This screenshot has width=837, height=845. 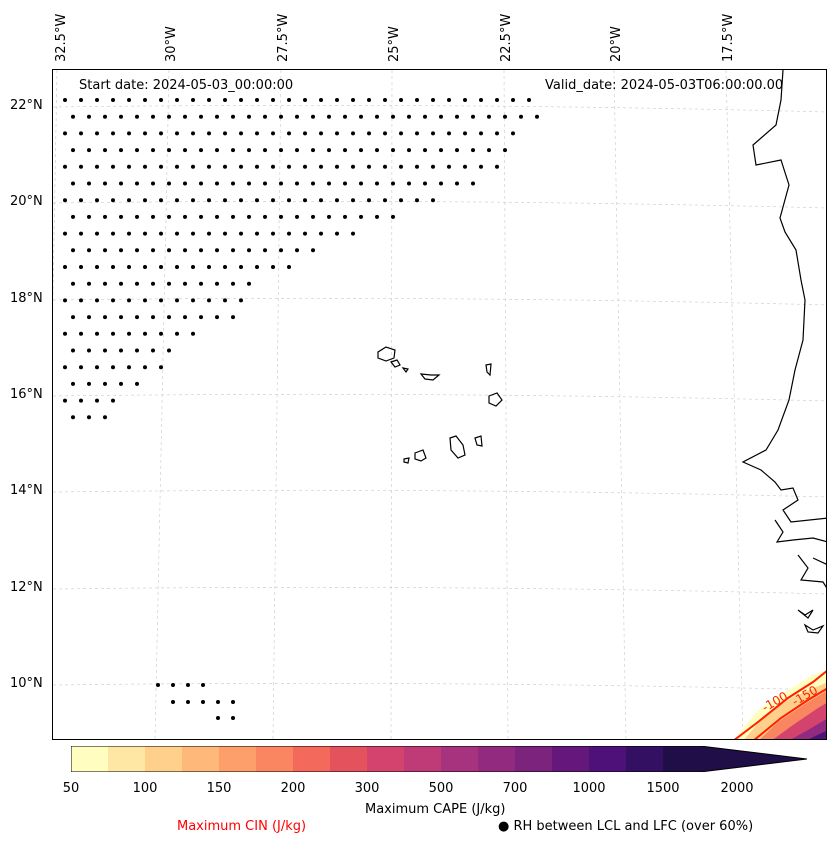 I want to click on meridian-22-5w, so click(x=506, y=404).